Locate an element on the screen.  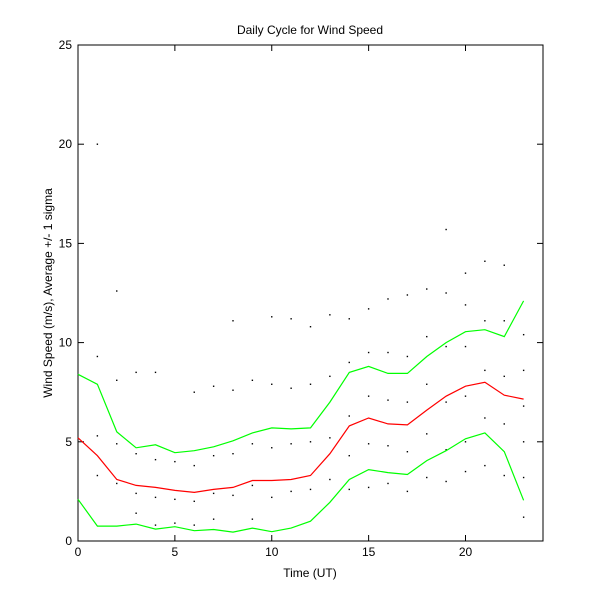
chart-title: Daily Cycle for Wind Speed is located at coordinates (310, 30).